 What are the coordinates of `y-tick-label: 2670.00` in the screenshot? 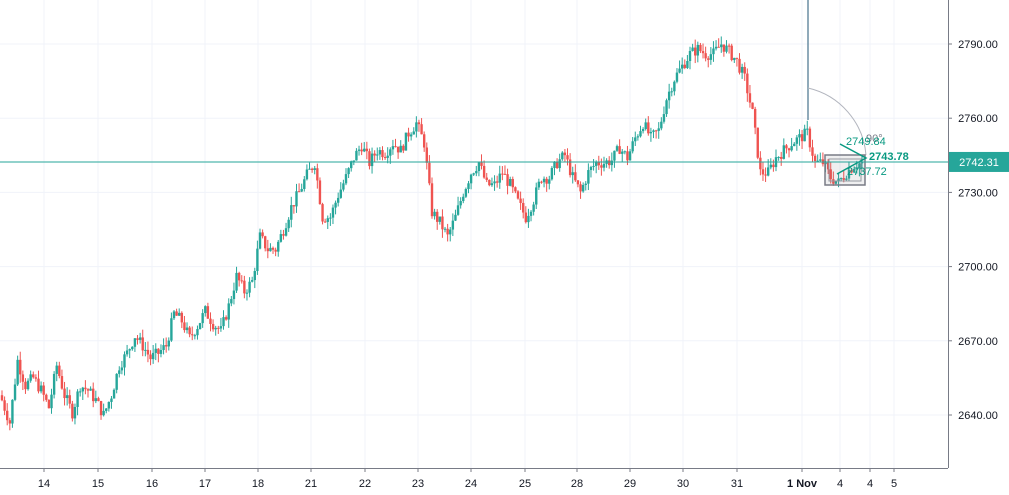 It's located at (978, 342).